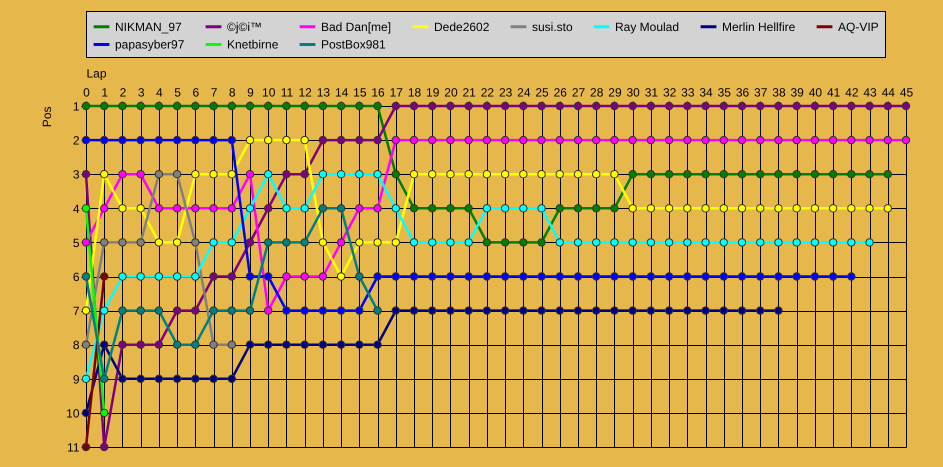  What do you see at coordinates (269, 93) in the screenshot?
I see `x-tick-label: 10` at bounding box center [269, 93].